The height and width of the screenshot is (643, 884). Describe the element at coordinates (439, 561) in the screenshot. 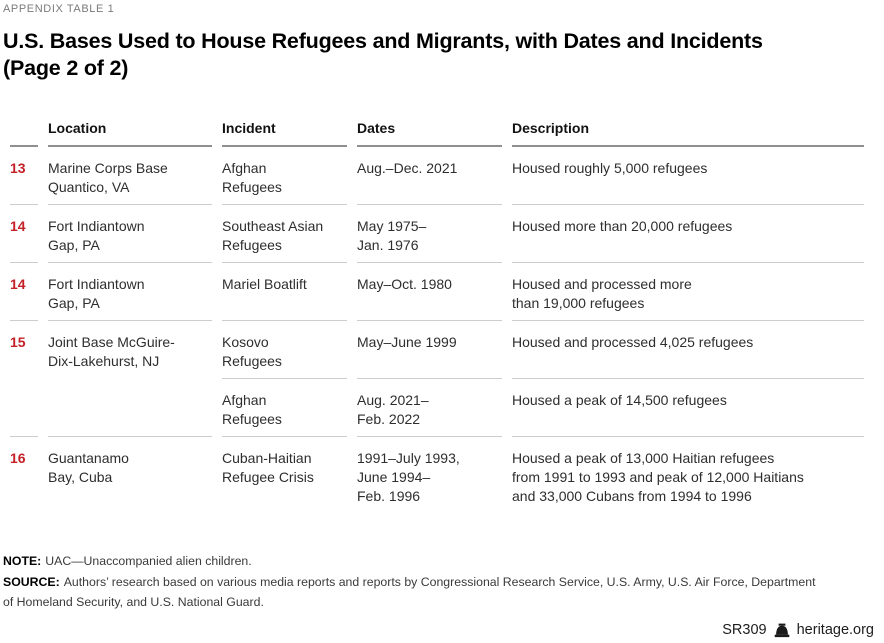

I see `note-line: NOTE: UAC—Unaccompanied alien children.` at that location.